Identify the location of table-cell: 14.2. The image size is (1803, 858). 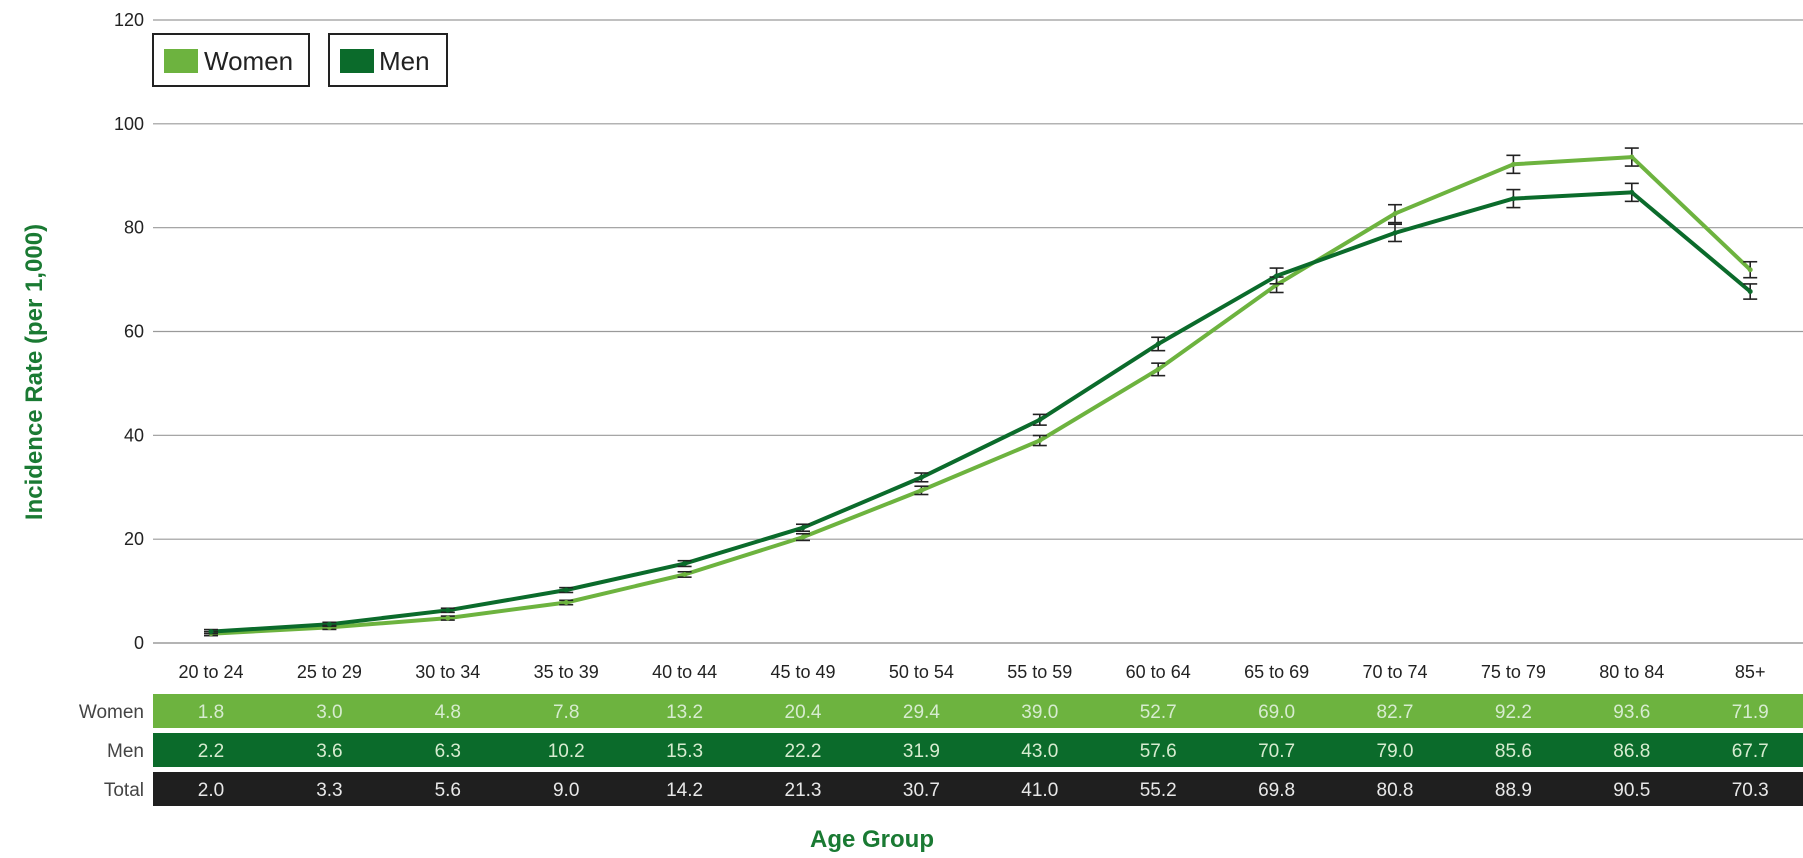
(684, 790).